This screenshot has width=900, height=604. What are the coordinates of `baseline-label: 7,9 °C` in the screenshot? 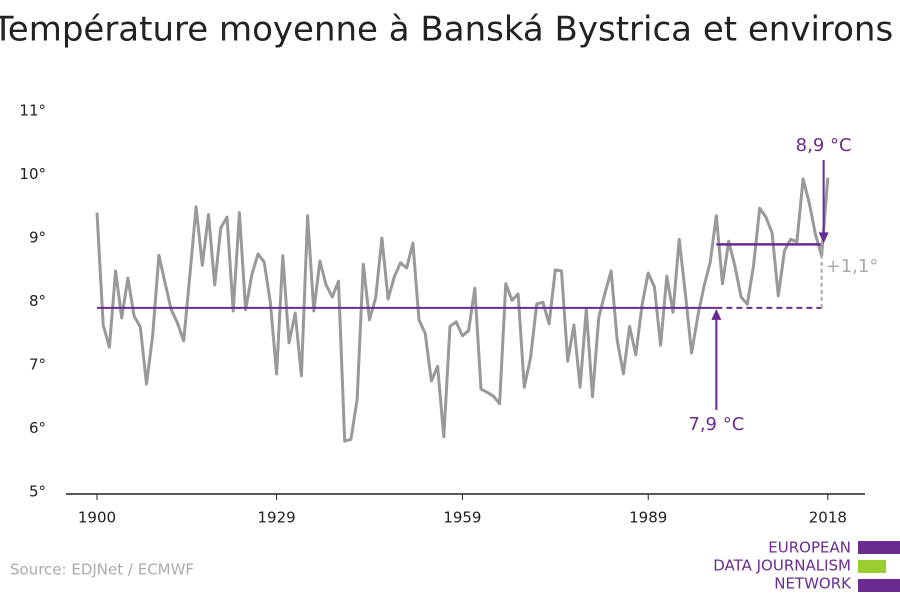 It's located at (716, 424).